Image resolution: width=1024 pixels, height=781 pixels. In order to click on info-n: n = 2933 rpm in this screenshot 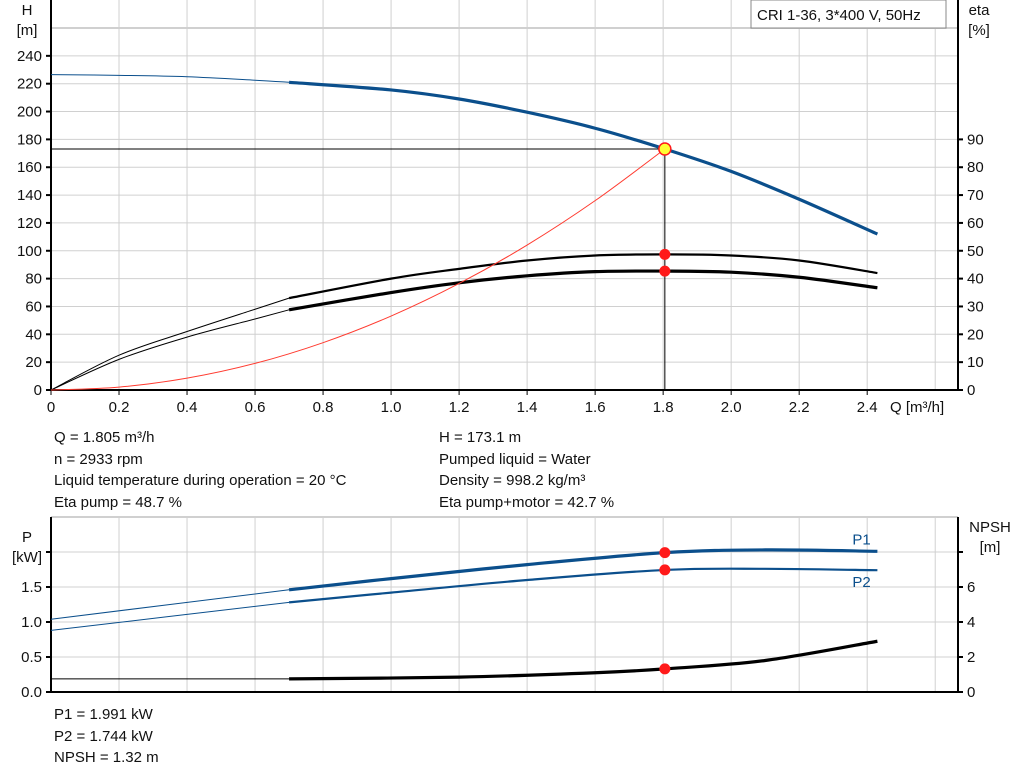, I will do `click(98, 459)`.